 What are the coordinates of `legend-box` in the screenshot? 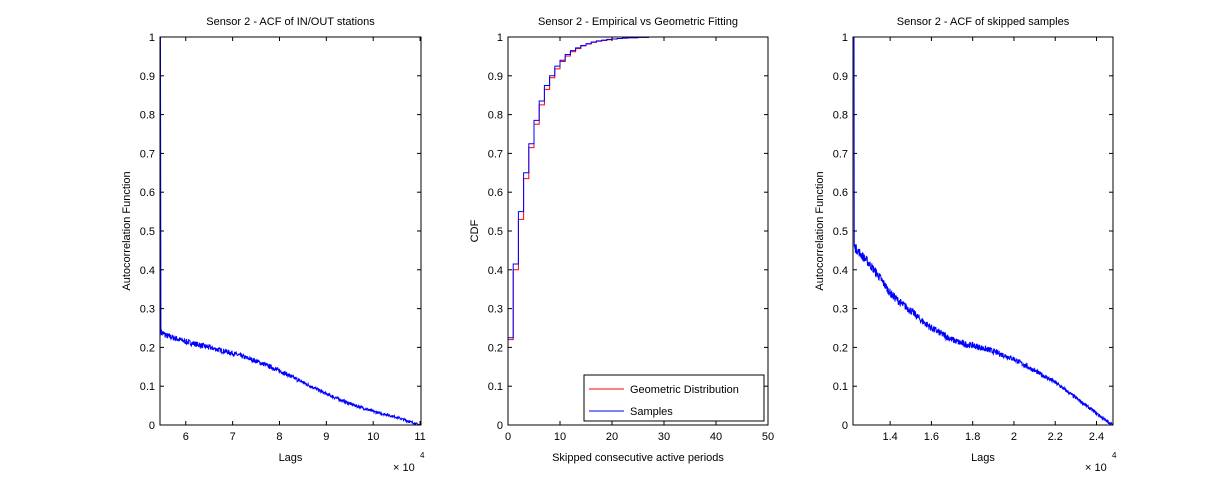 It's located at (674, 398).